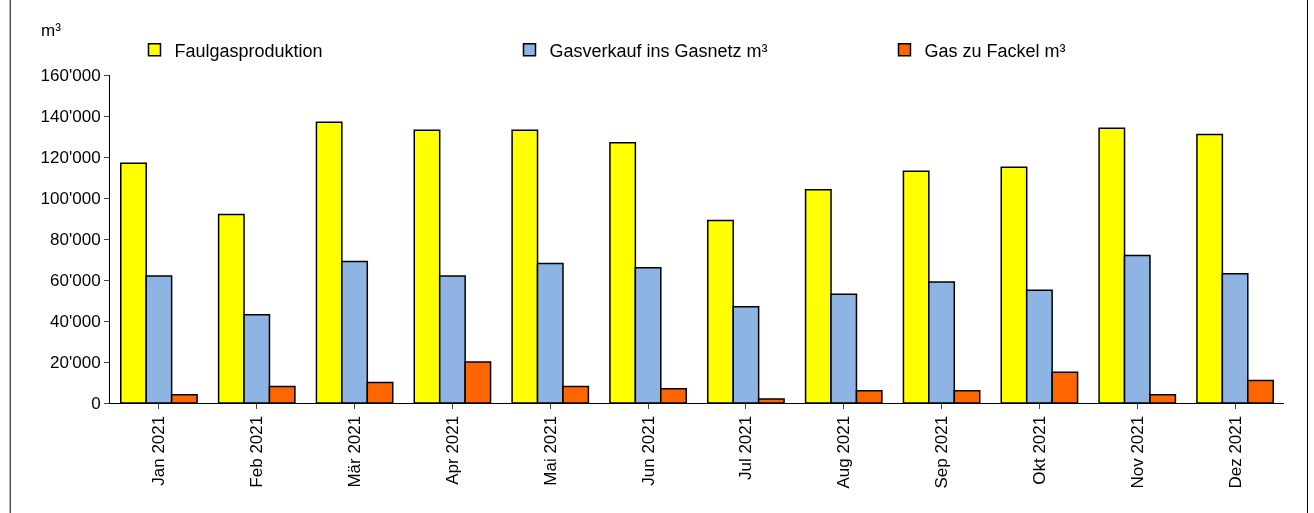  Describe the element at coordinates (648, 450) in the screenshot. I see `x-tick-label: Jun 2021` at that location.